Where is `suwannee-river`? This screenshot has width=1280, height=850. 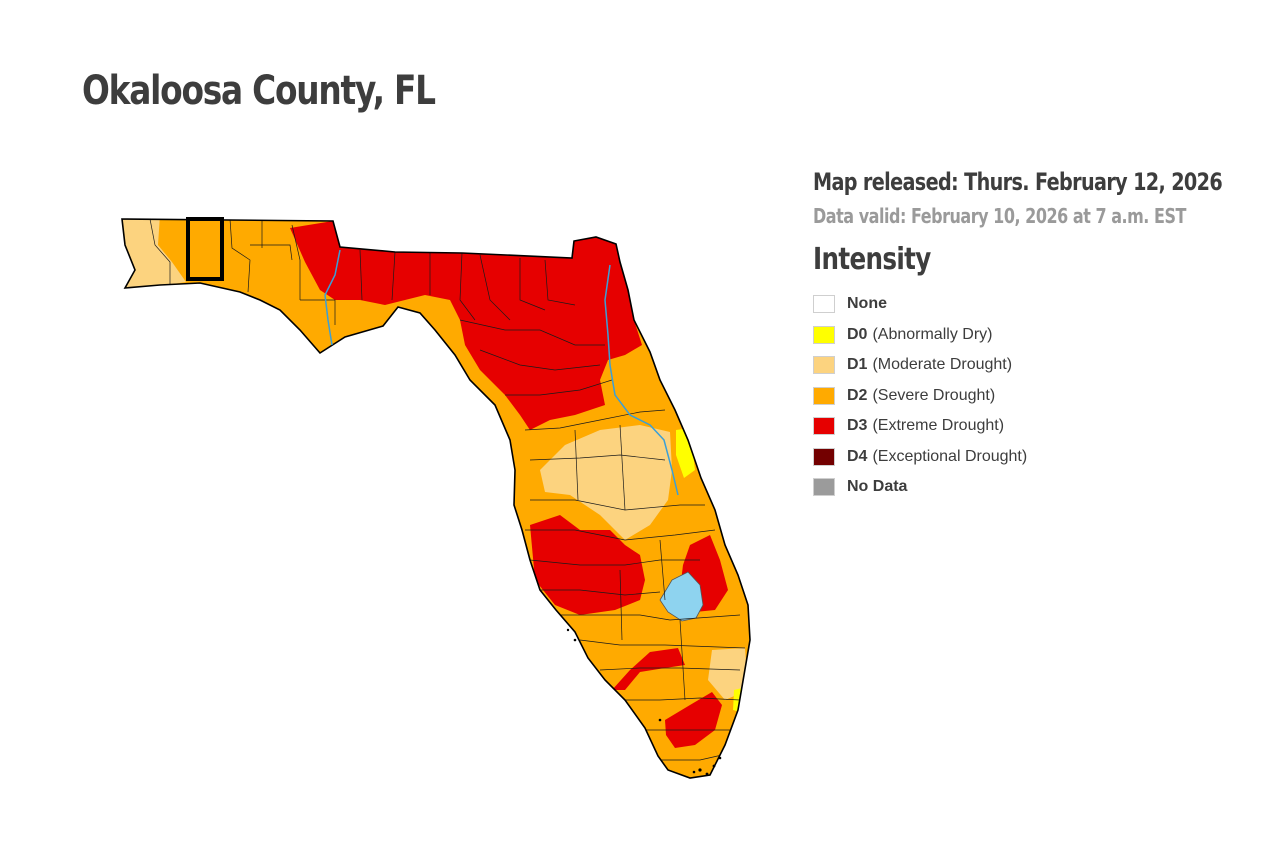
suwannee-river is located at coordinates (332, 297).